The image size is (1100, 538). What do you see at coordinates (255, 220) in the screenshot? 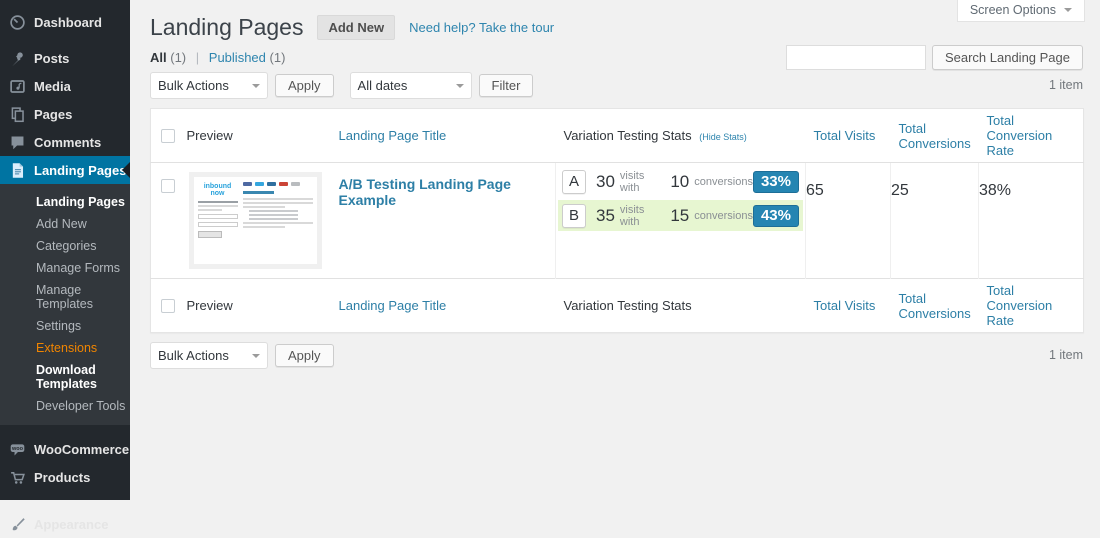
I see `landing-page-thumbnail: inbound now` at bounding box center [255, 220].